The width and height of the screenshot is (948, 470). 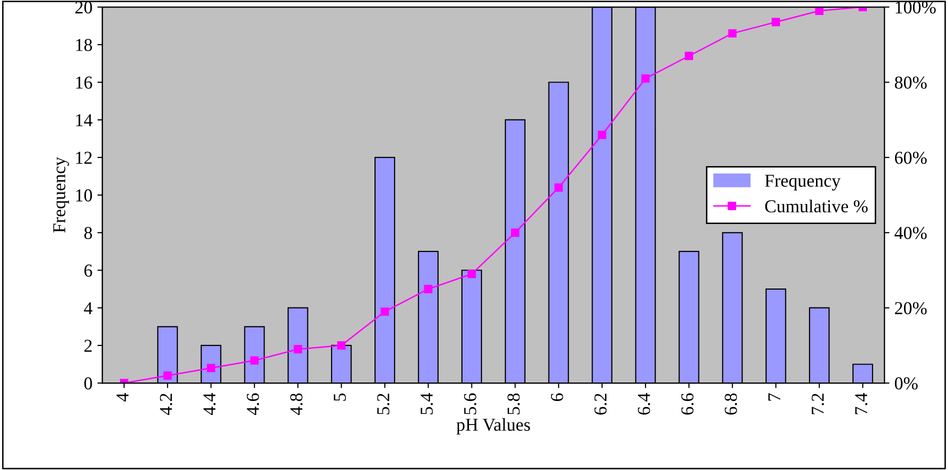 What do you see at coordinates (88, 233) in the screenshot?
I see `y-tick-label: 8` at bounding box center [88, 233].